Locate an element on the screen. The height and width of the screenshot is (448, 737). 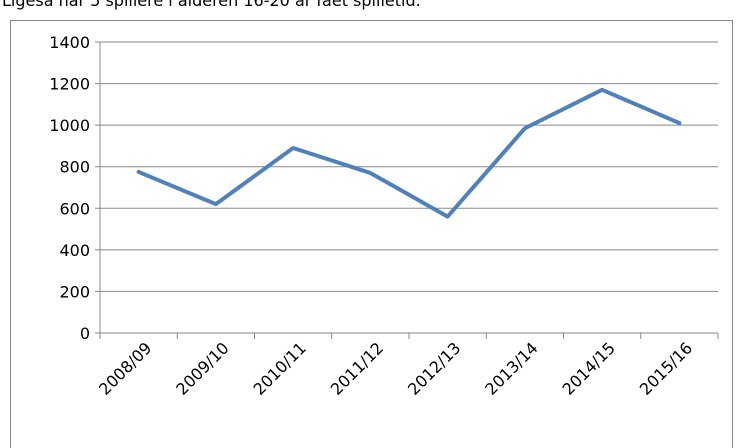
y-tick-label: 1400 is located at coordinates (69, 42).